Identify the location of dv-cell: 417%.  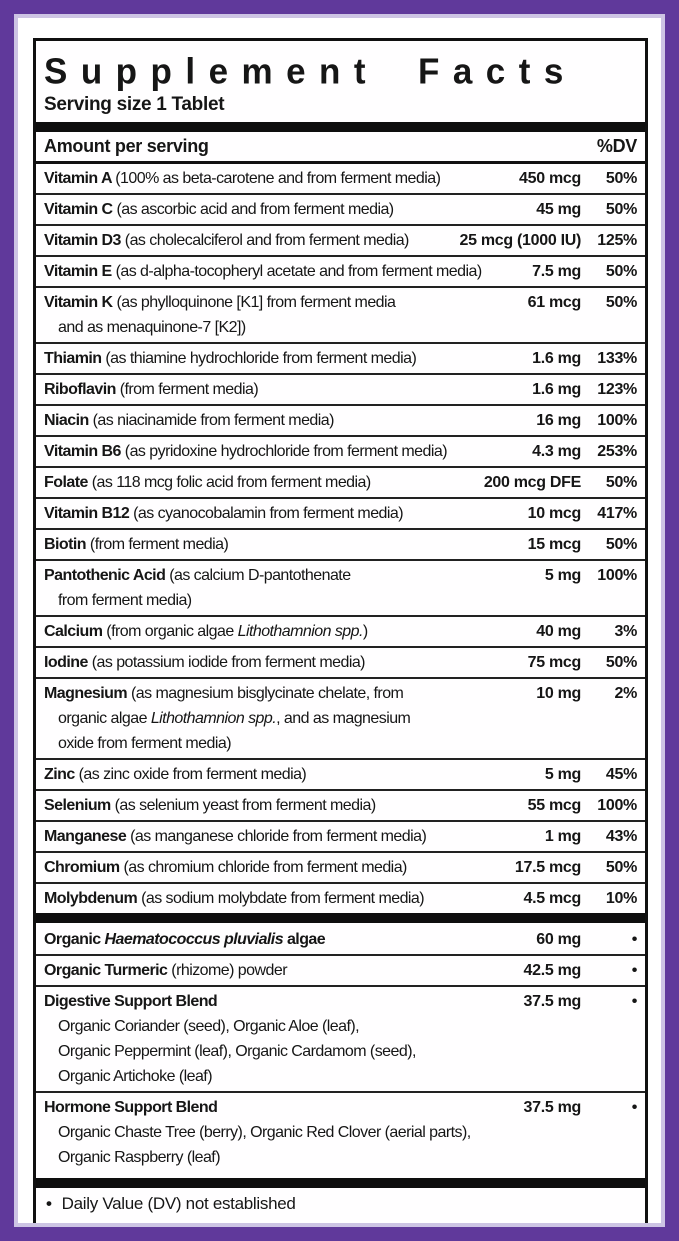
(617, 514).